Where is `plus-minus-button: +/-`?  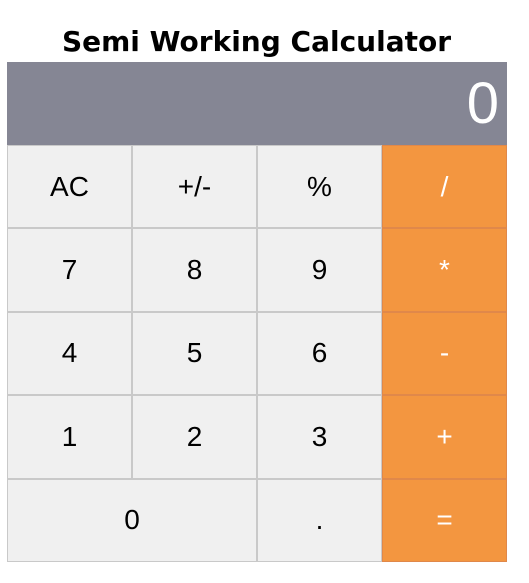
plus-minus-button: +/- is located at coordinates (194, 187).